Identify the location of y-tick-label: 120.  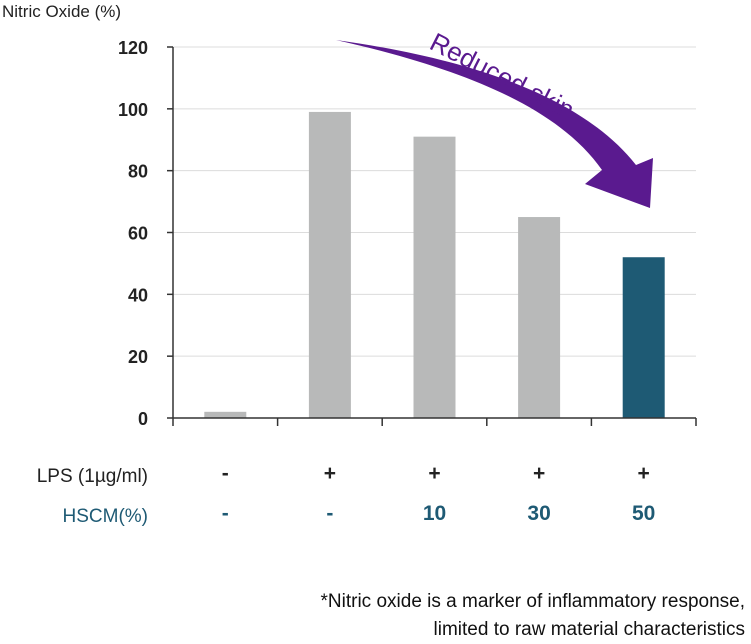
(133, 48).